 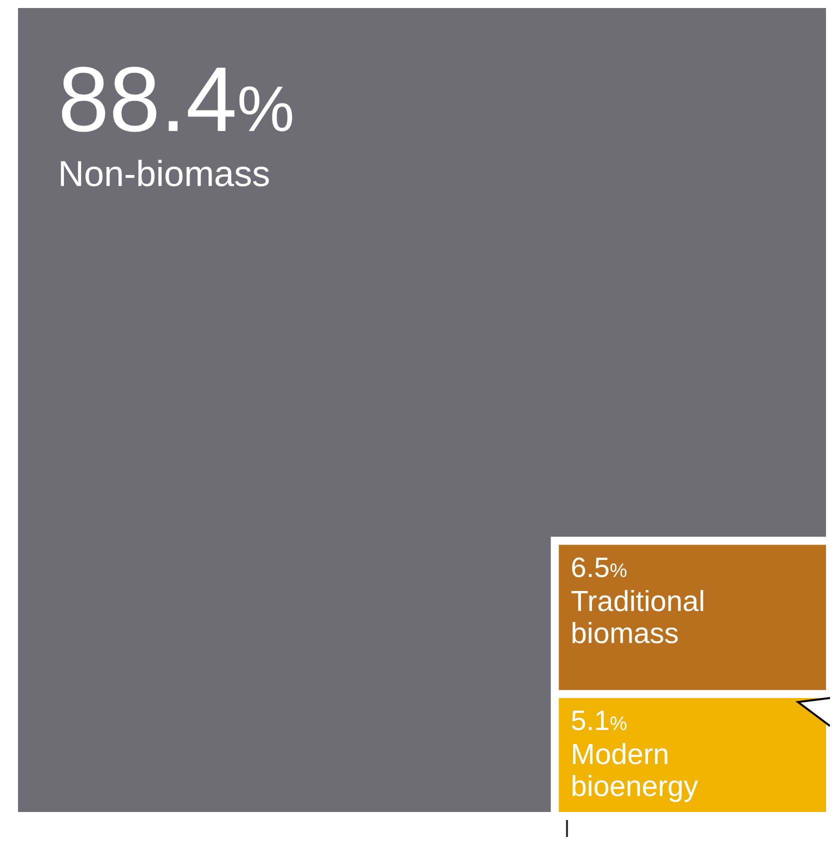 I want to click on category-label: Modern bioenergy, so click(x=634, y=771).